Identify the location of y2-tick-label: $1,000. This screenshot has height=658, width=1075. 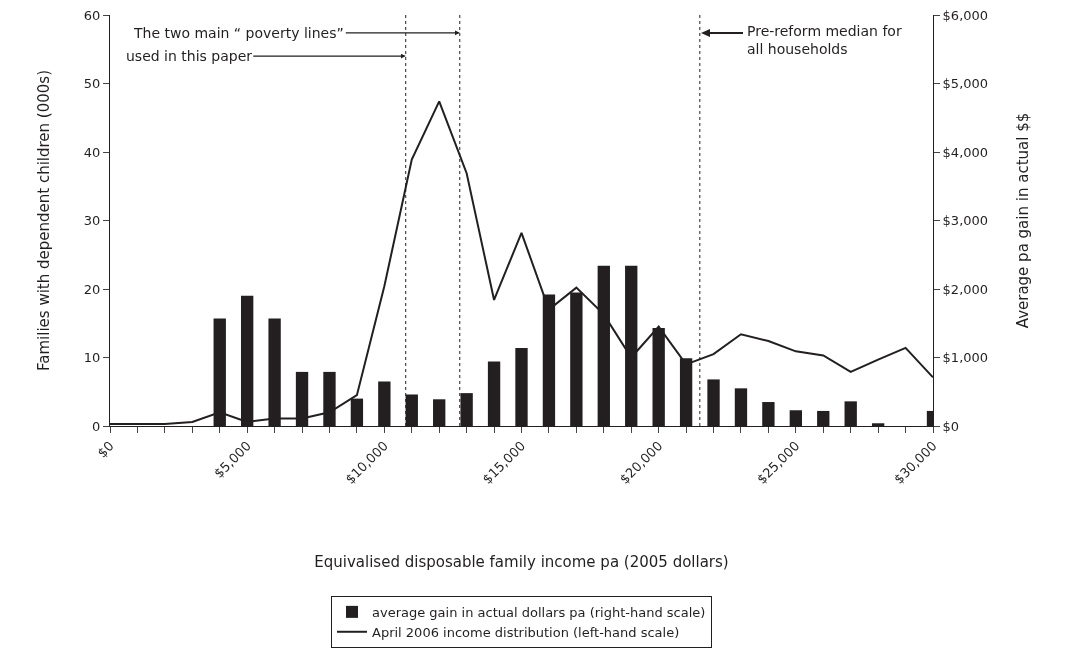
(965, 358).